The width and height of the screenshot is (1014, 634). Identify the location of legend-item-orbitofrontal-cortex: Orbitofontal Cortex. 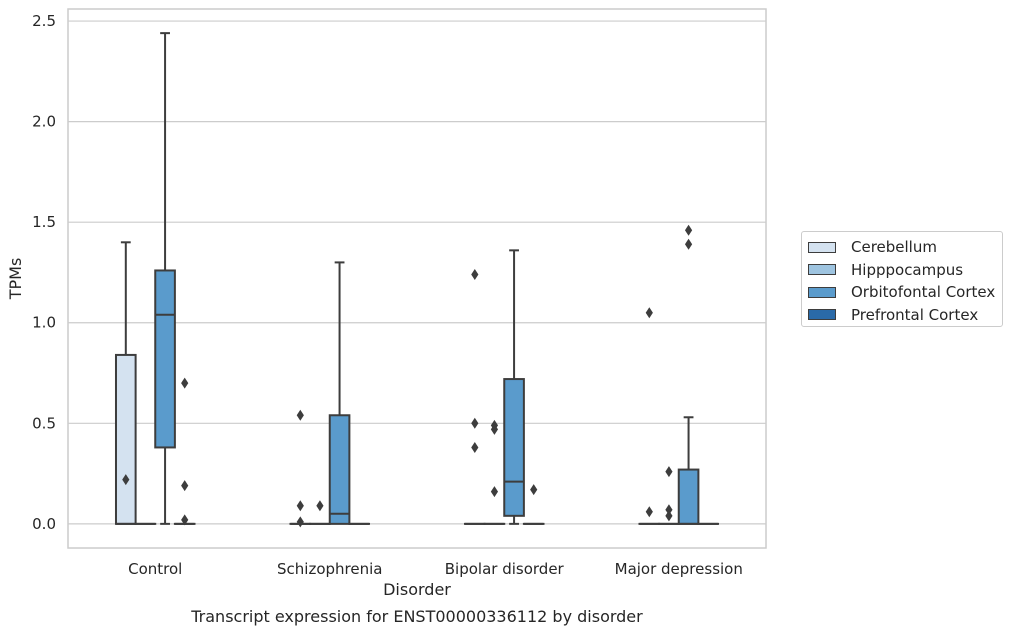
(905, 292).